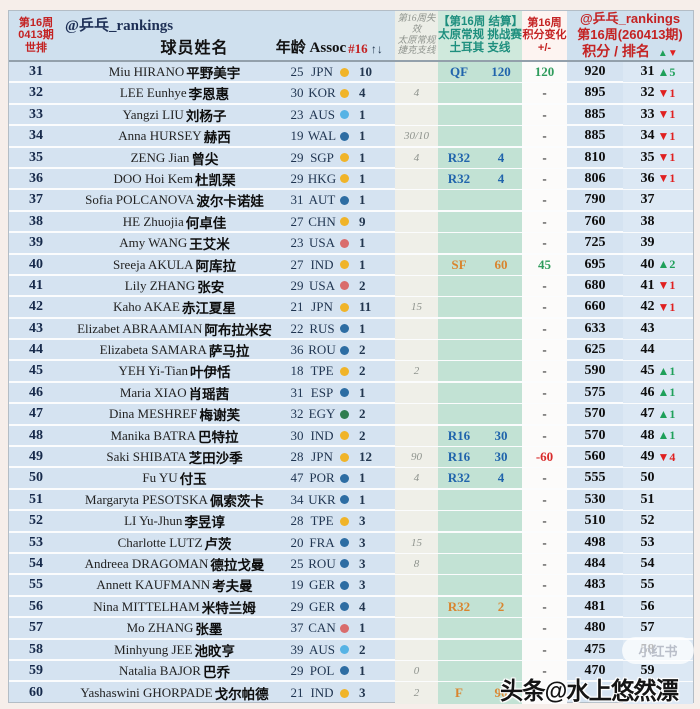  I want to click on round-points: 30, so click(501, 435).